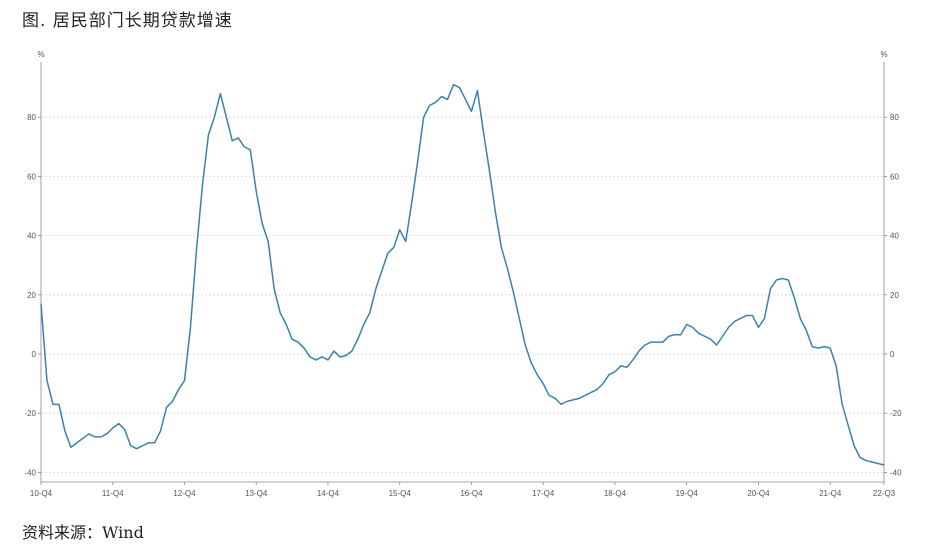 This screenshot has width=941, height=544. I want to click on y-axis-unit-left: %, so click(40, 54).